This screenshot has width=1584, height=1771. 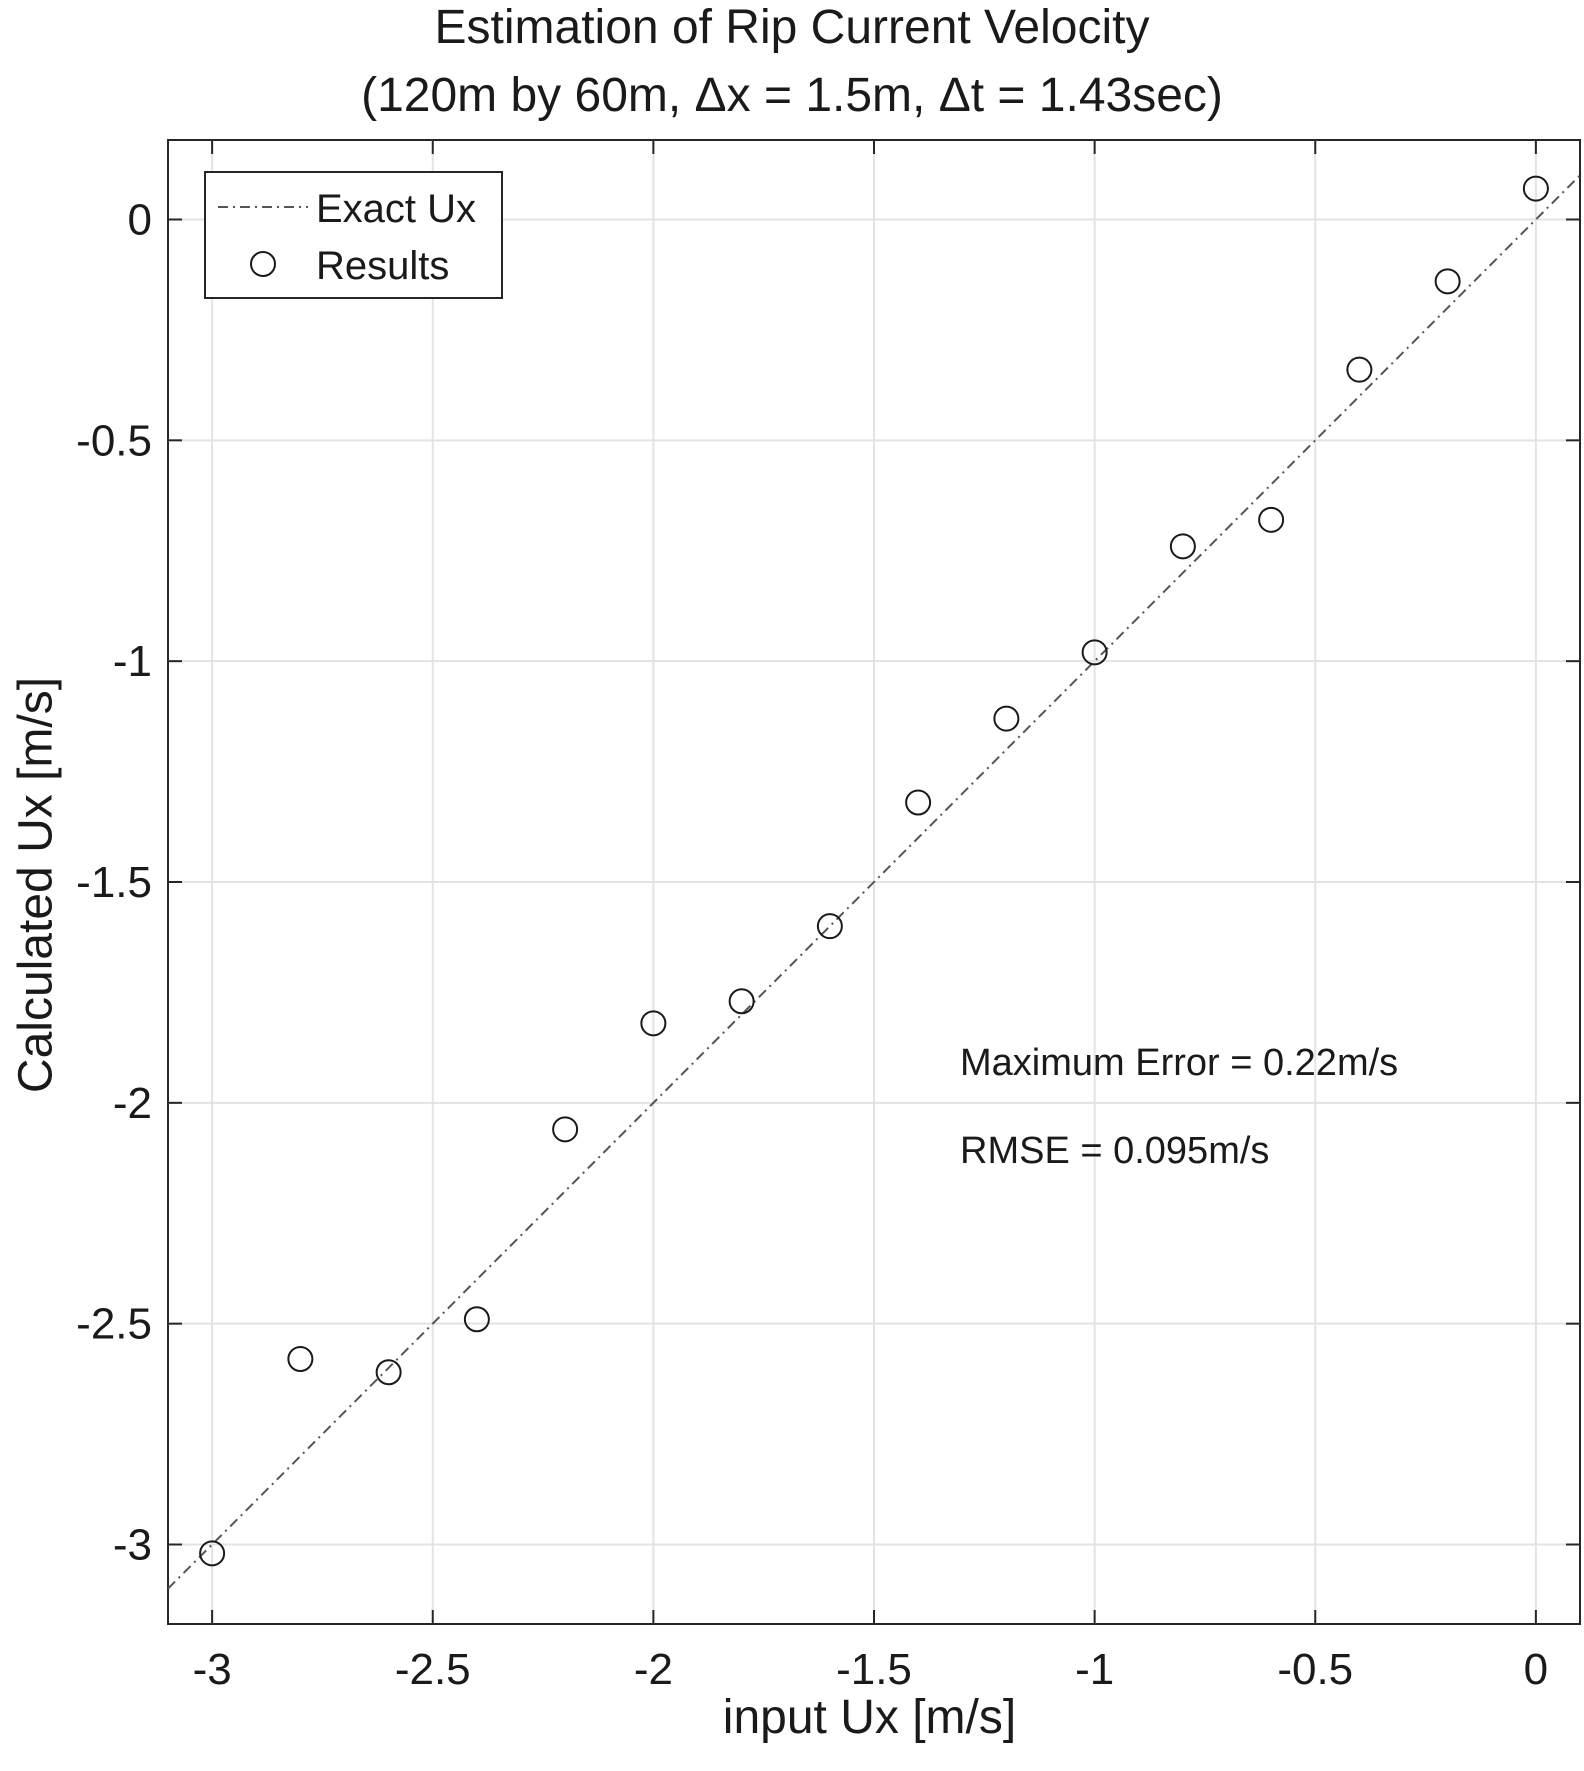 What do you see at coordinates (263, 264) in the screenshot?
I see `legend-marker-results` at bounding box center [263, 264].